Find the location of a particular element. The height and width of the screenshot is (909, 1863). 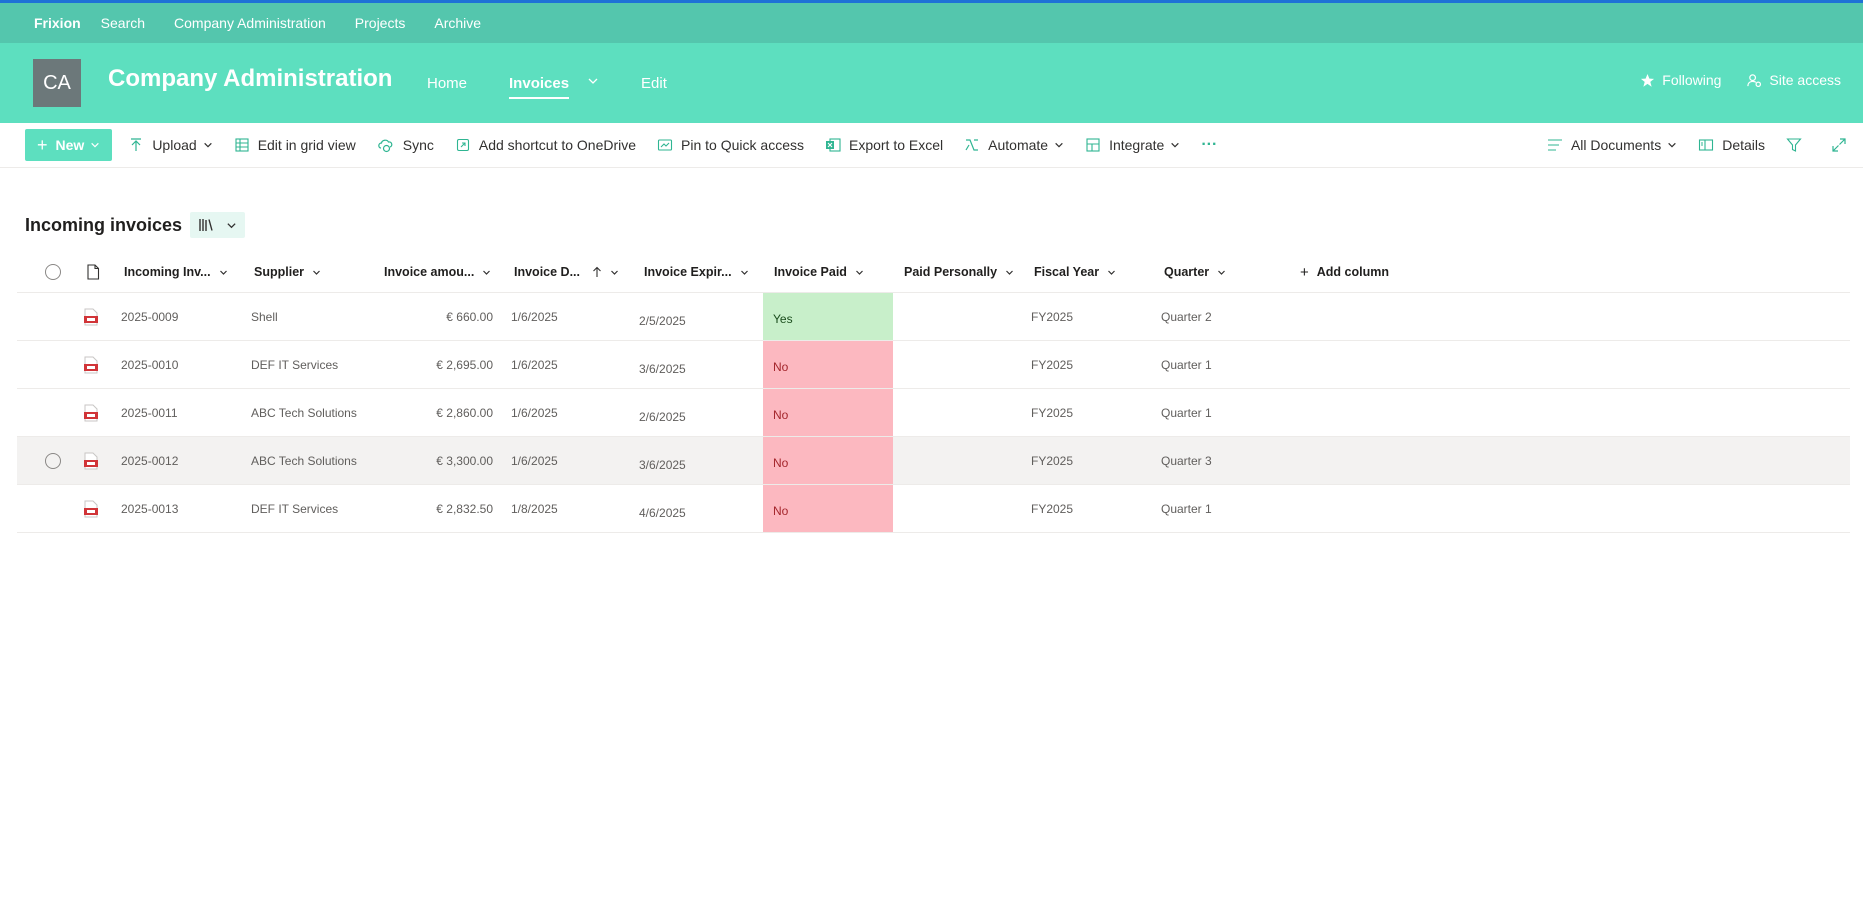

new-label: New is located at coordinates (70, 145).